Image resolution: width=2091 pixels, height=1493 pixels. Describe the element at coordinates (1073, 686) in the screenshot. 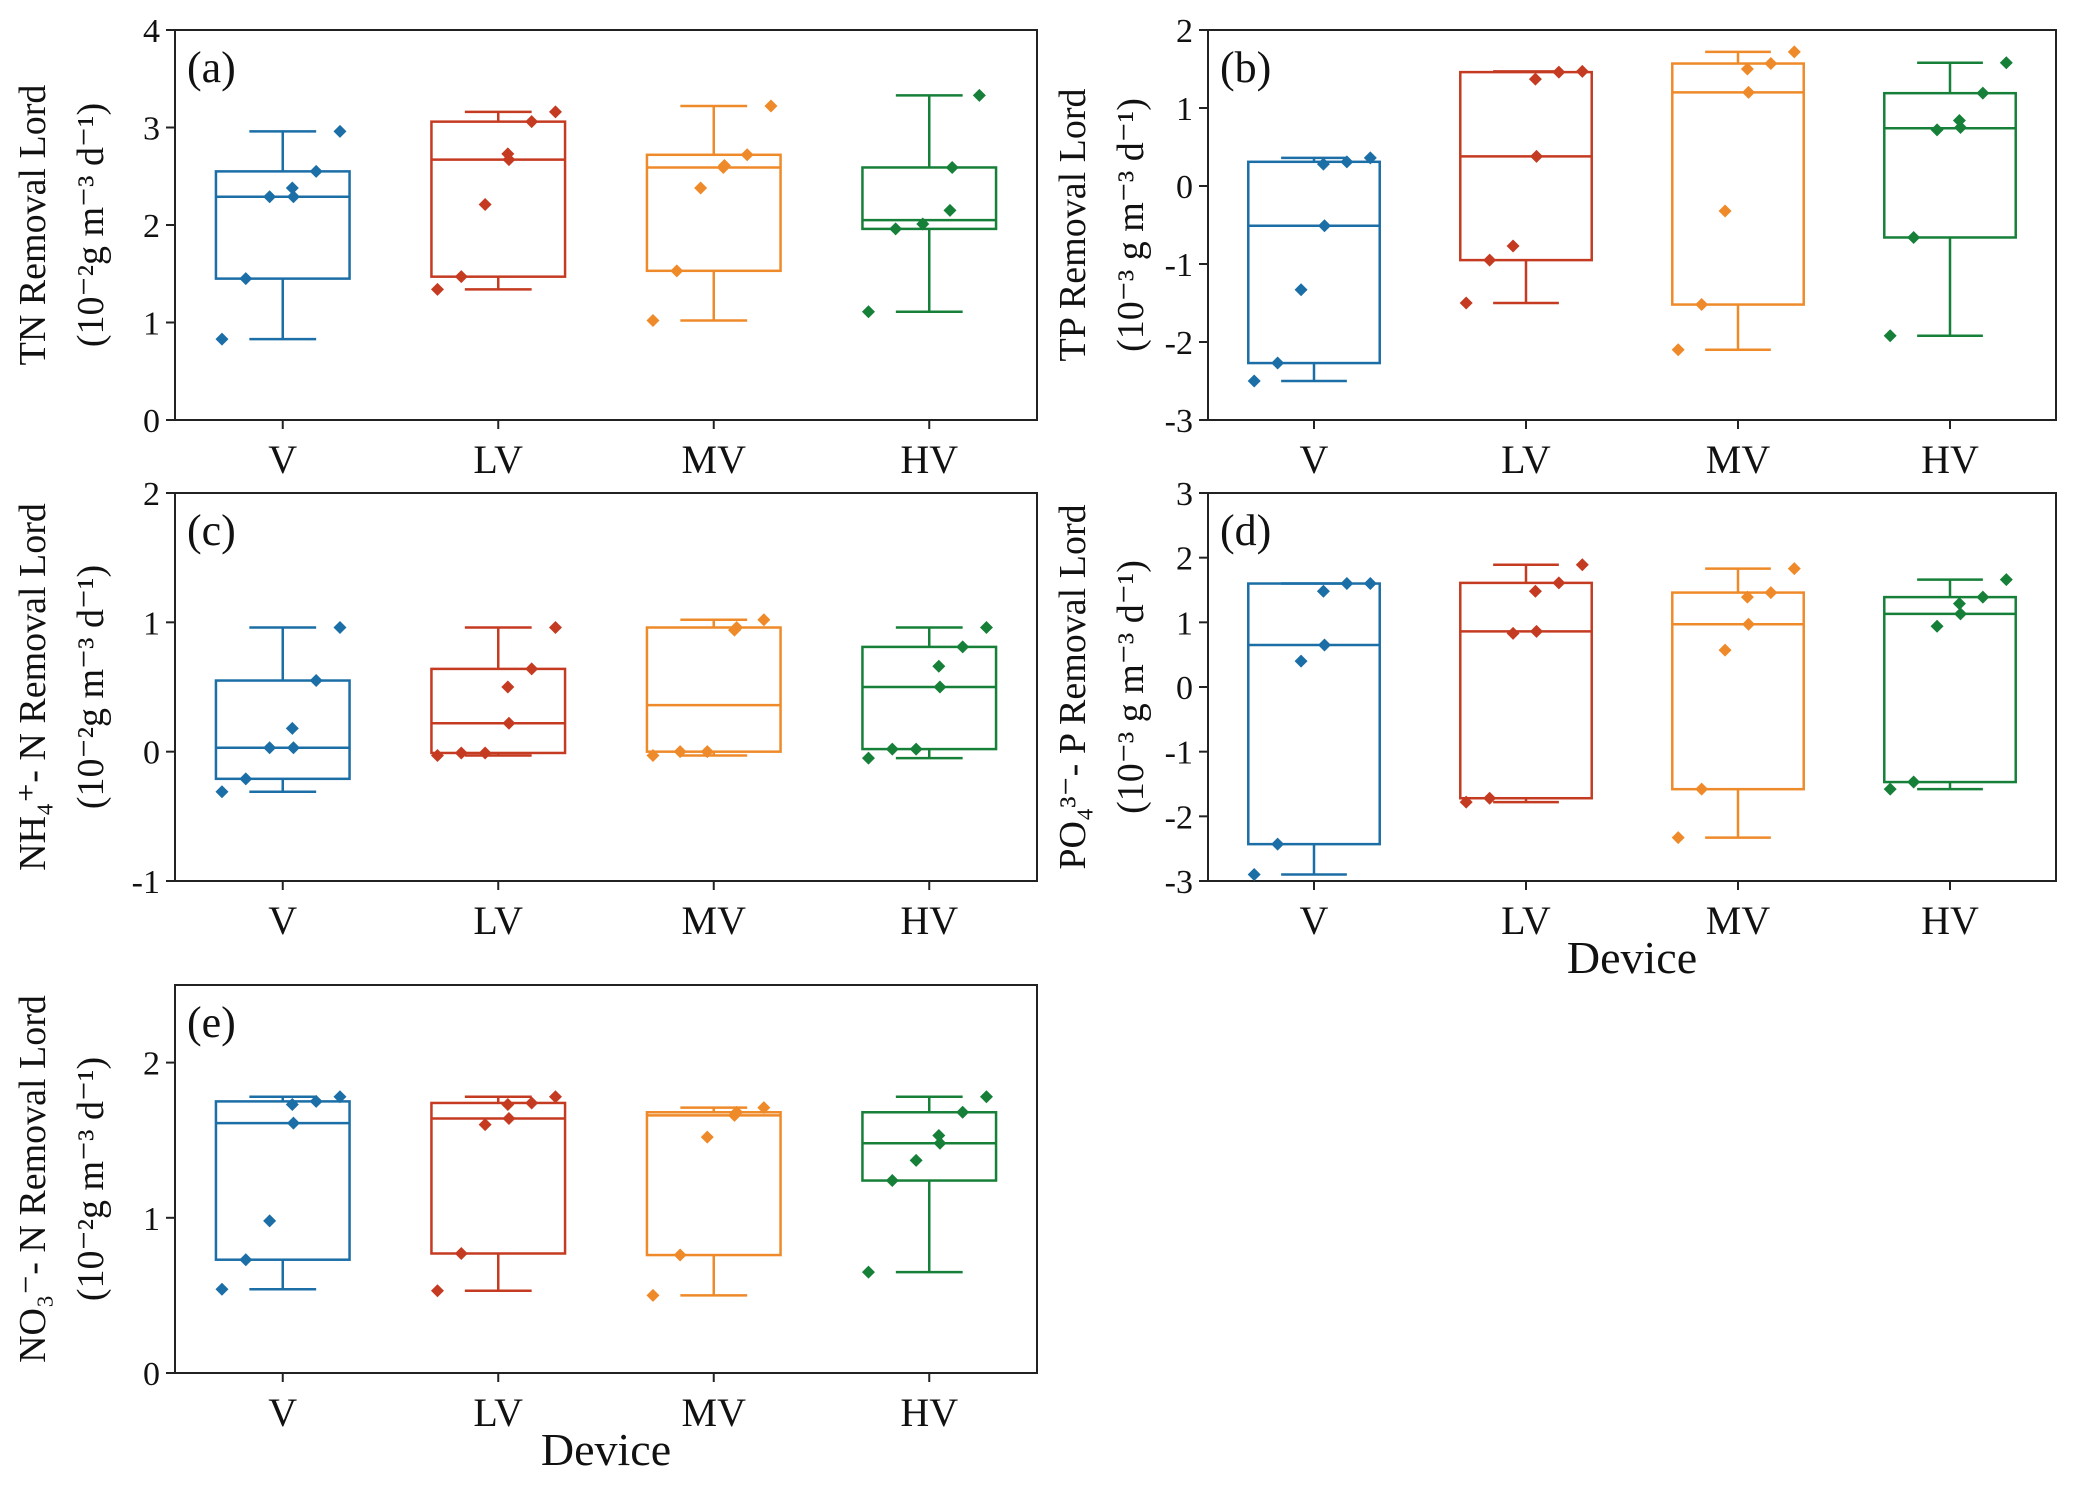

I see `y-axis-label: PO₄³⁻- P Removal Lord` at that location.